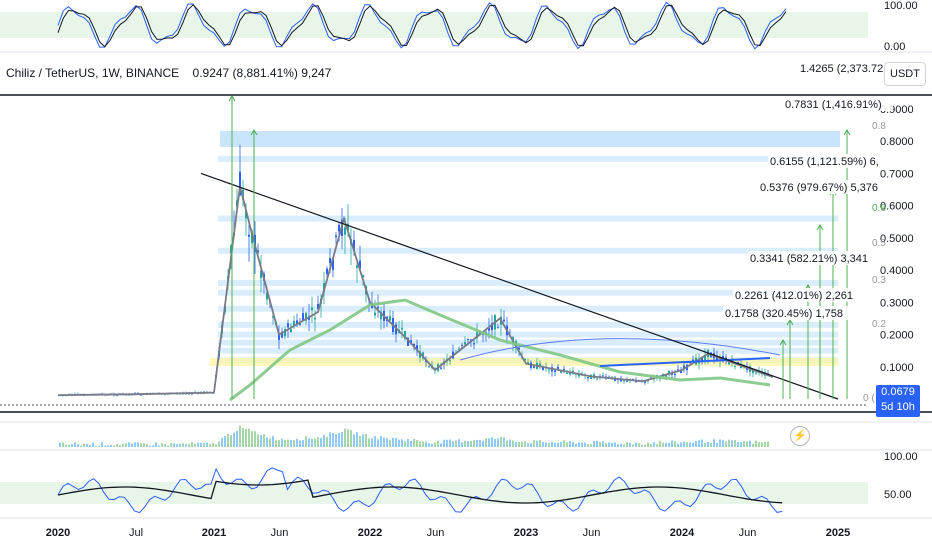 The width and height of the screenshot is (932, 555). I want to click on currency-button: USDT, so click(905, 74).